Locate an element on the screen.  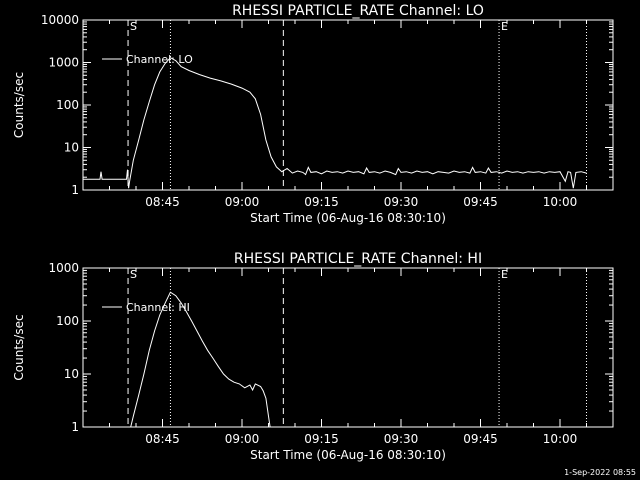
series-line is located at coordinates (200, 359).